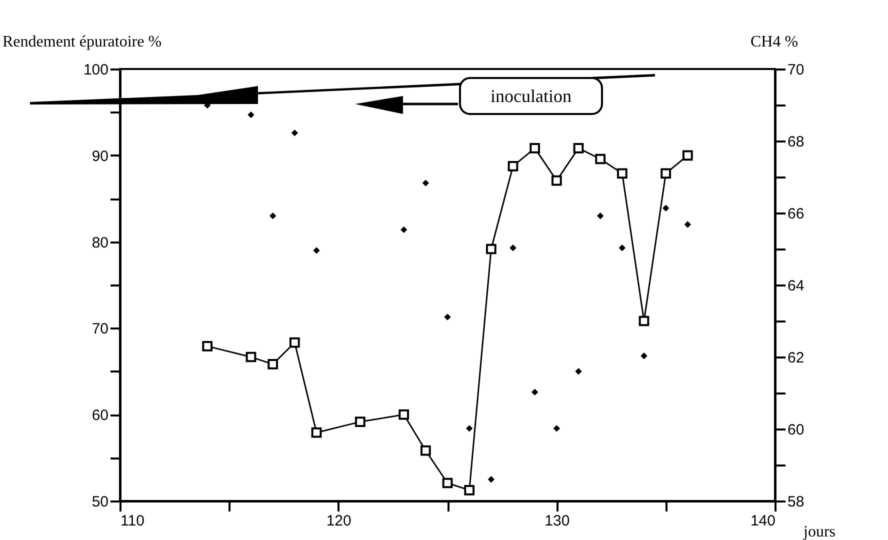 This screenshot has width=888, height=540. What do you see at coordinates (796, 70) in the screenshot?
I see `y2-tick-label: 70` at bounding box center [796, 70].